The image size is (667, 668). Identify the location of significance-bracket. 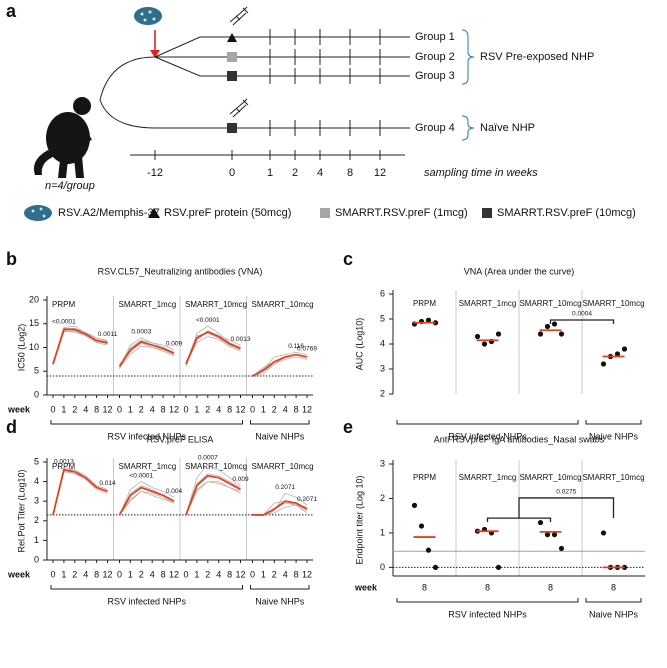
(582, 321).